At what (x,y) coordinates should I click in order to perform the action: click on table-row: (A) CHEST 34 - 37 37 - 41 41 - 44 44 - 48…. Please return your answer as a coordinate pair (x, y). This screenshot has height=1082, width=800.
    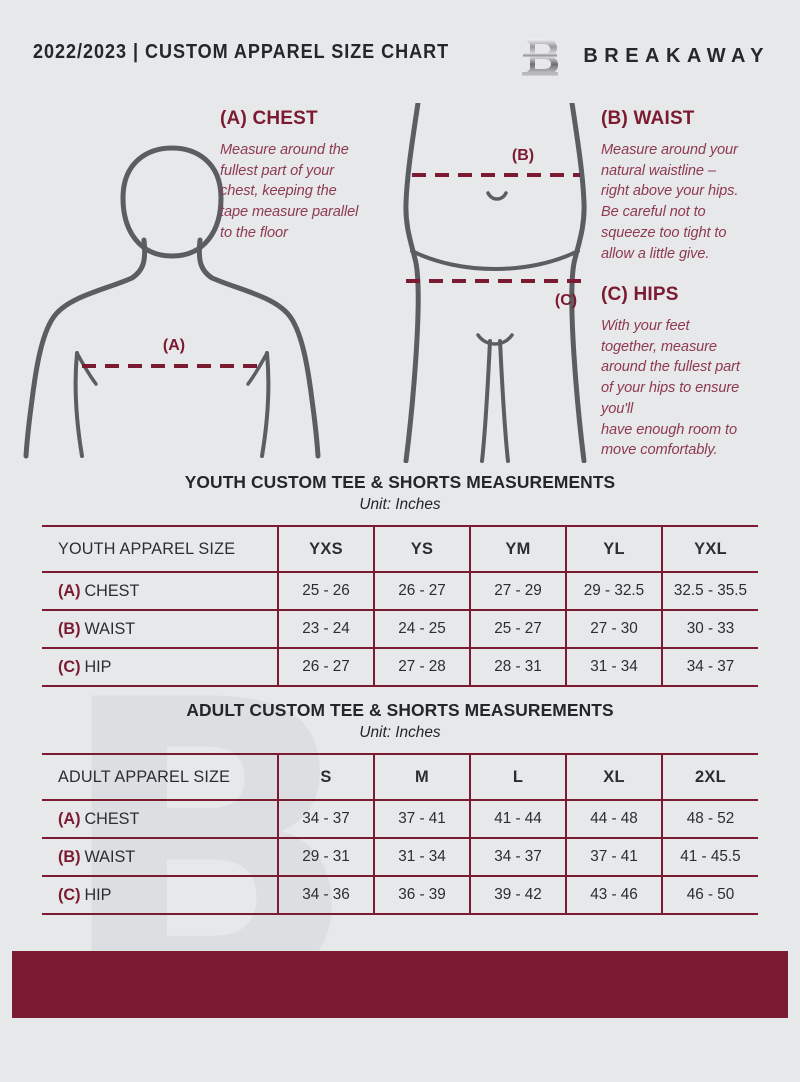
    Looking at the image, I should click on (400, 819).